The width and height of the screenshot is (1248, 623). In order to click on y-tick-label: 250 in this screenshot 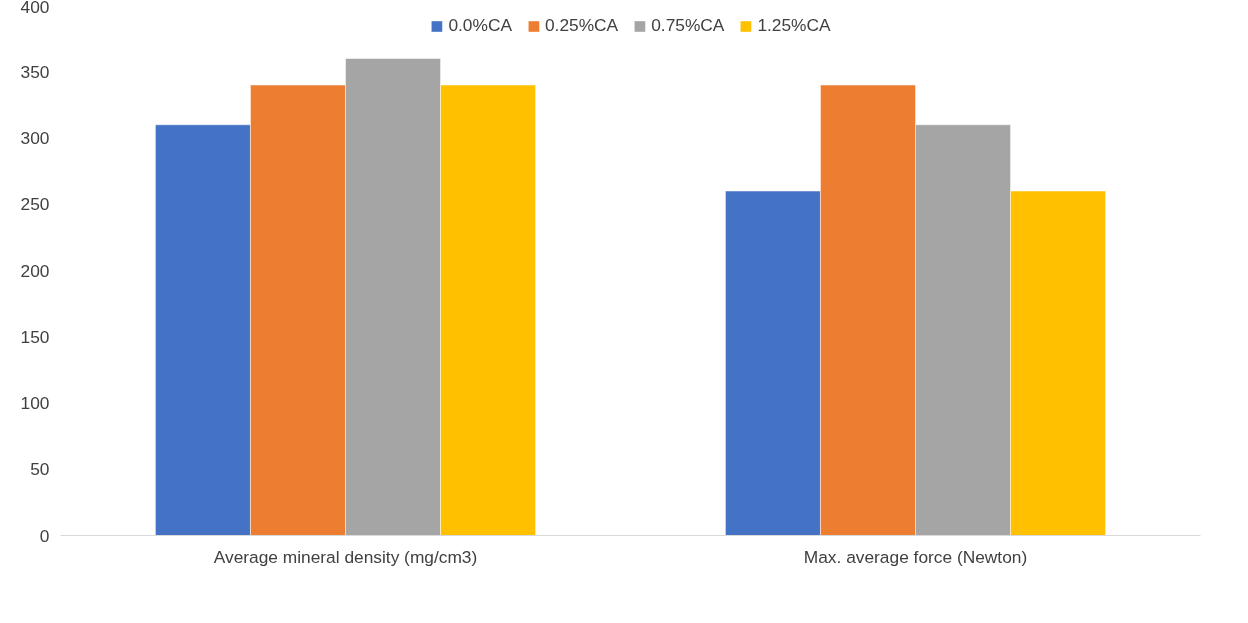, I will do `click(35, 204)`.